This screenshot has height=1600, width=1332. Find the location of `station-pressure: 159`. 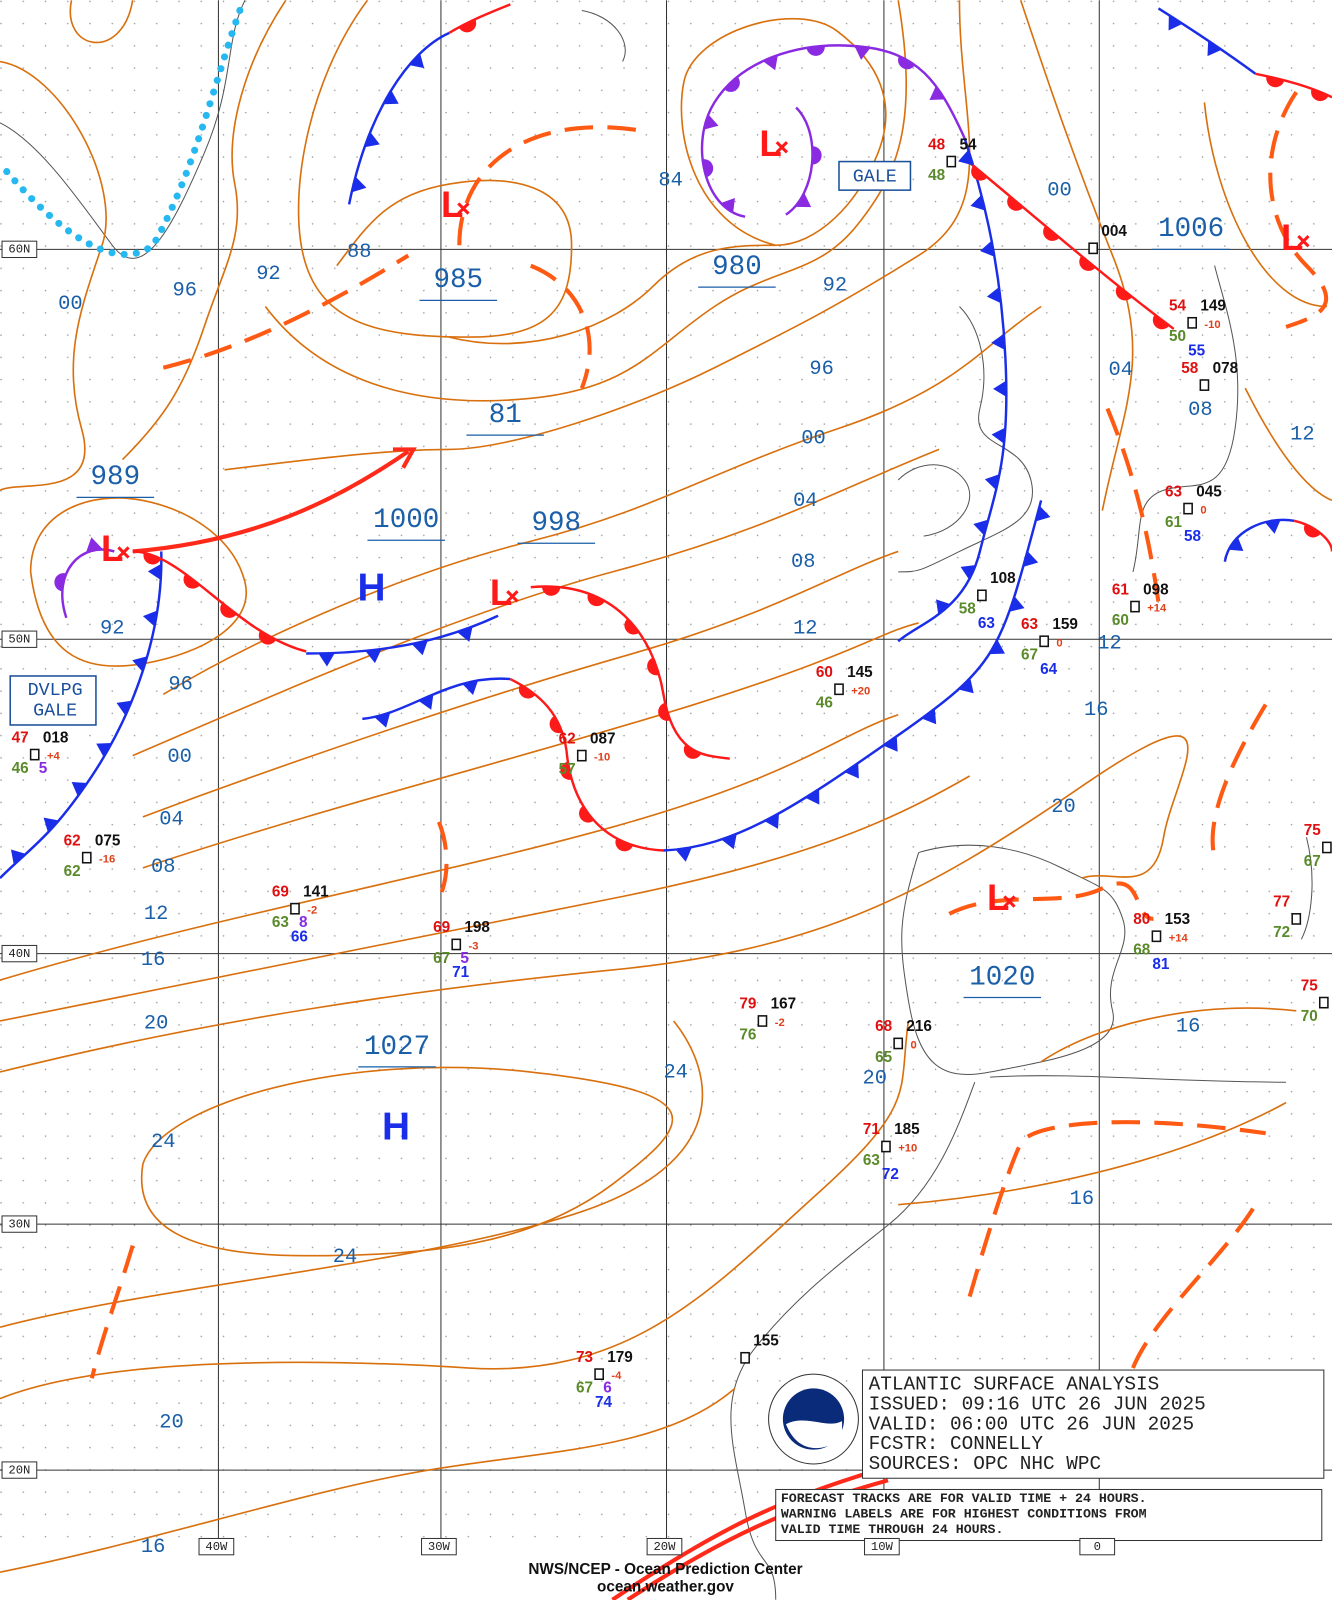

station-pressure: 159 is located at coordinates (1065, 624).